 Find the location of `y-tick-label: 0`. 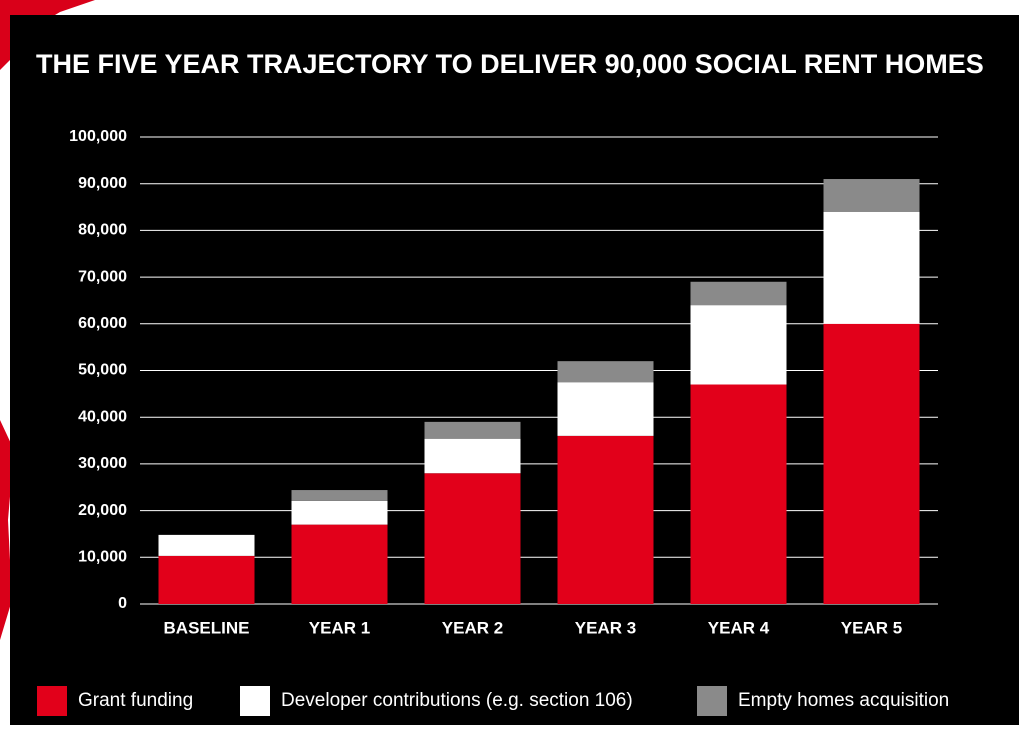

y-tick-label: 0 is located at coordinates (122, 603).